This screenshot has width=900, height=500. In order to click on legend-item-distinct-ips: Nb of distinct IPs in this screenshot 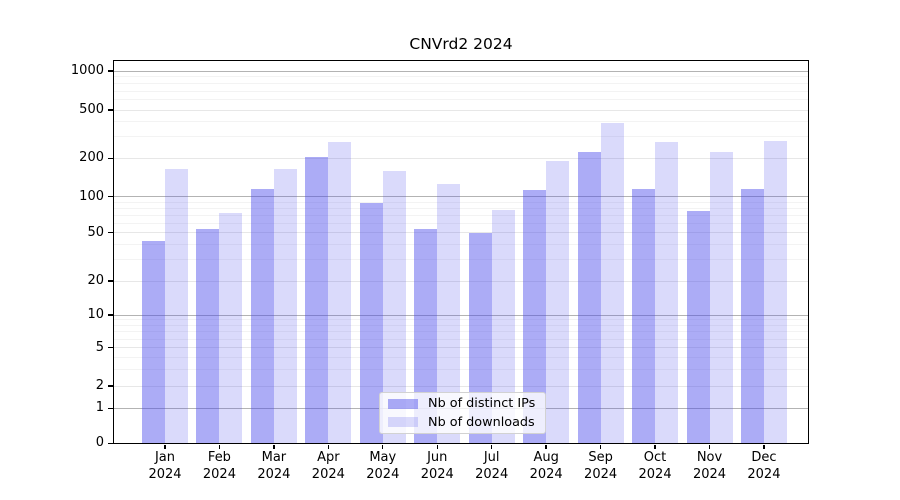, I will do `click(462, 404)`.